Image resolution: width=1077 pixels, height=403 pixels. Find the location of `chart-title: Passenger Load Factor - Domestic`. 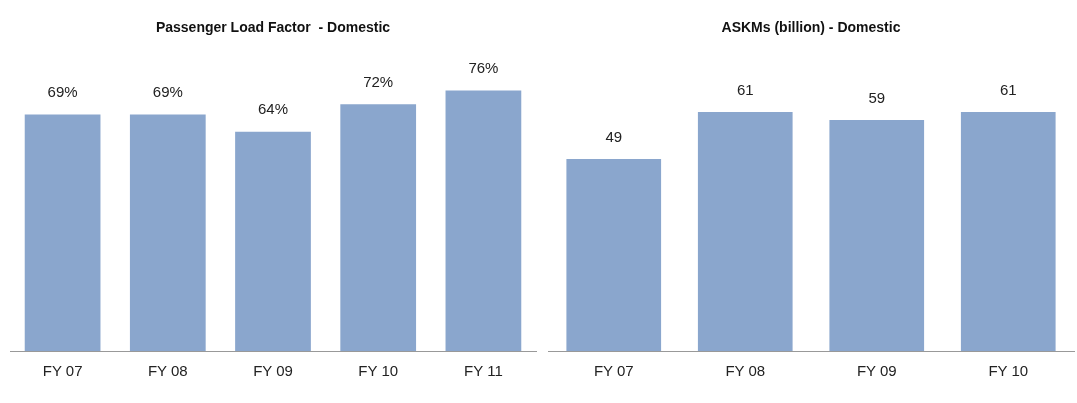

chart-title: Passenger Load Factor - Domestic is located at coordinates (273, 27).